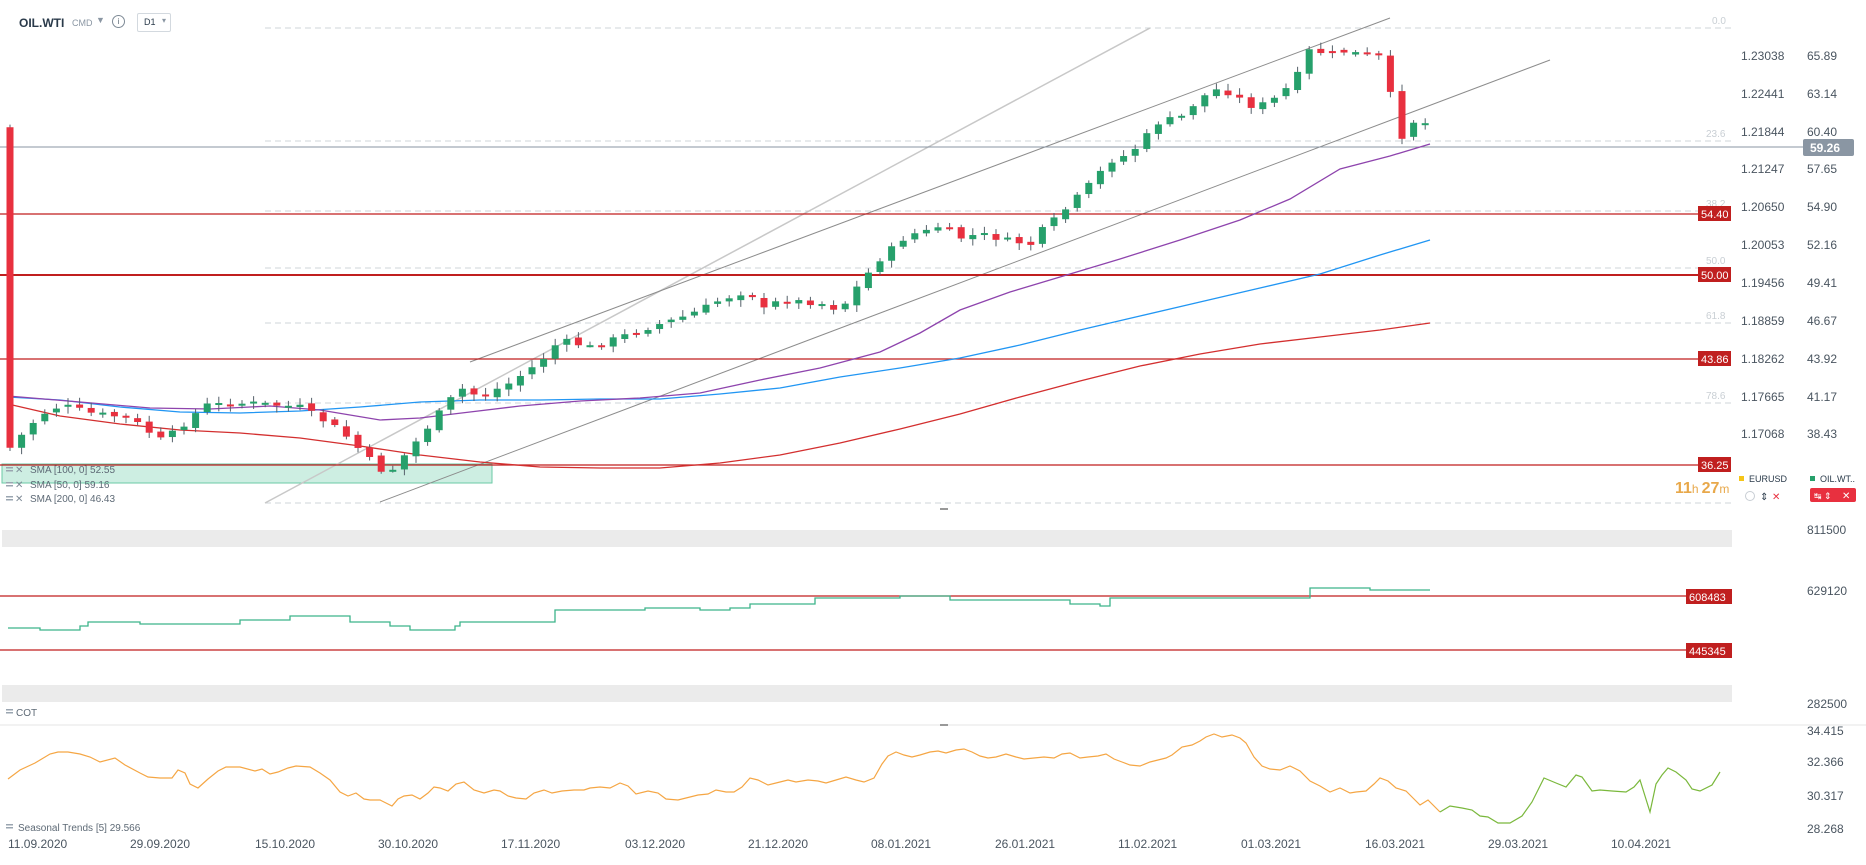 Image resolution: width=1866 pixels, height=865 pixels. I want to click on sma-200-line, so click(719, 395).